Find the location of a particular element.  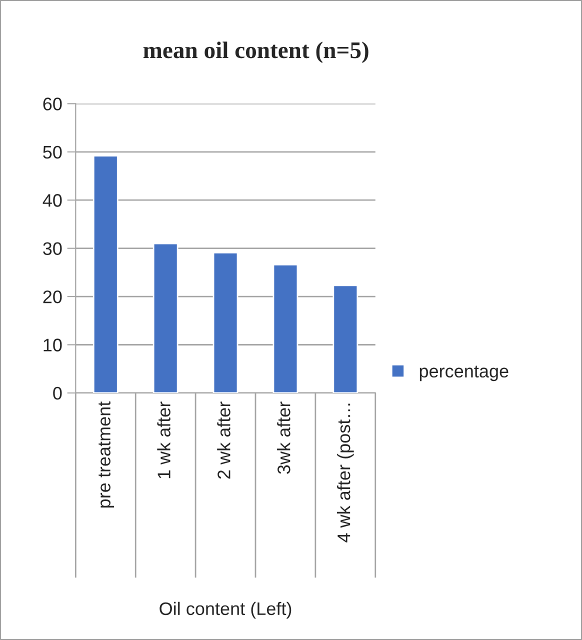

y-tick-label: 40 is located at coordinates (52, 200).